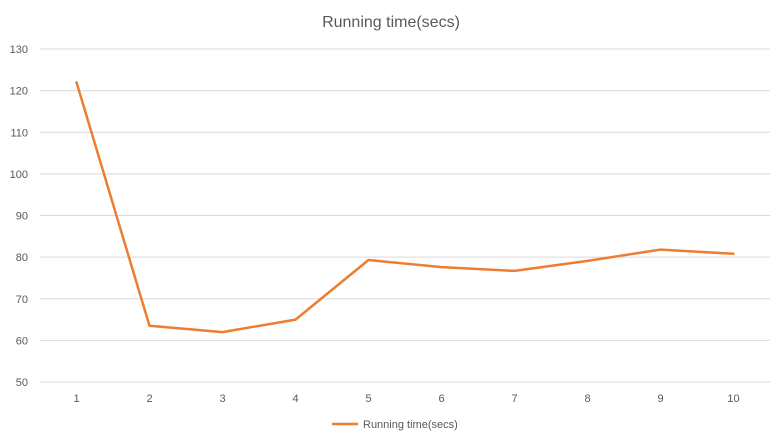  I want to click on x-tick-label: 1, so click(76, 399).